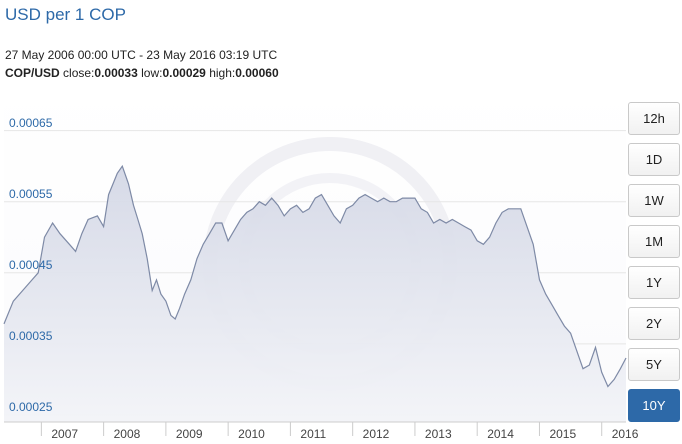  I want to click on range-button-2y: 2Y, so click(654, 323).